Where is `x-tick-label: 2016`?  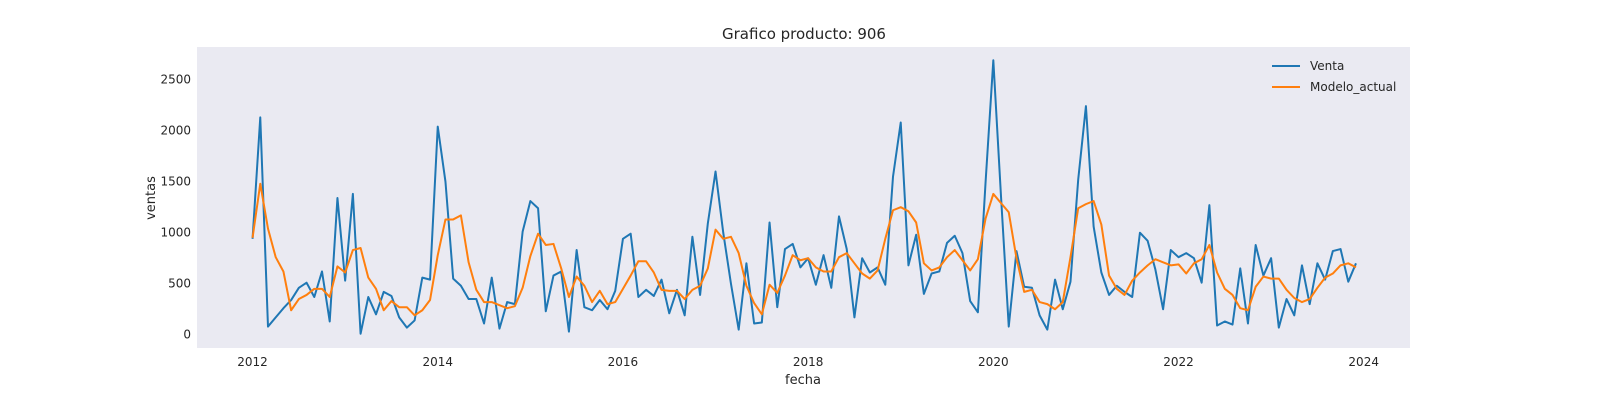 x-tick-label: 2016 is located at coordinates (623, 362).